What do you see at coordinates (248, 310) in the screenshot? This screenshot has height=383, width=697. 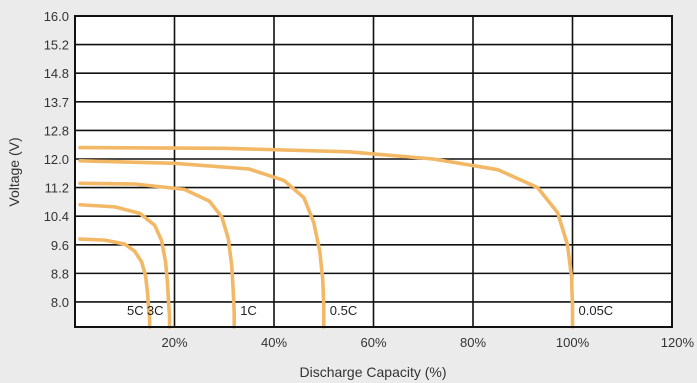 I see `series-label-1C: 1C` at bounding box center [248, 310].